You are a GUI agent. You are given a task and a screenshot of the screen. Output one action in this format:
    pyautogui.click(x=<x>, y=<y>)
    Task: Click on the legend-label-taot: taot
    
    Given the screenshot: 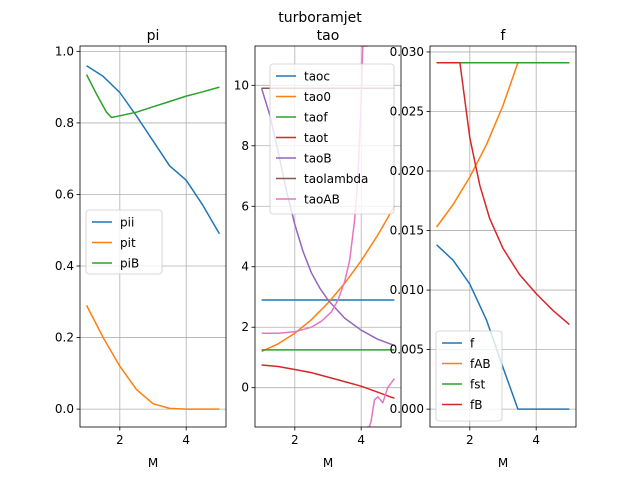 What is the action you would take?
    pyautogui.click(x=316, y=138)
    